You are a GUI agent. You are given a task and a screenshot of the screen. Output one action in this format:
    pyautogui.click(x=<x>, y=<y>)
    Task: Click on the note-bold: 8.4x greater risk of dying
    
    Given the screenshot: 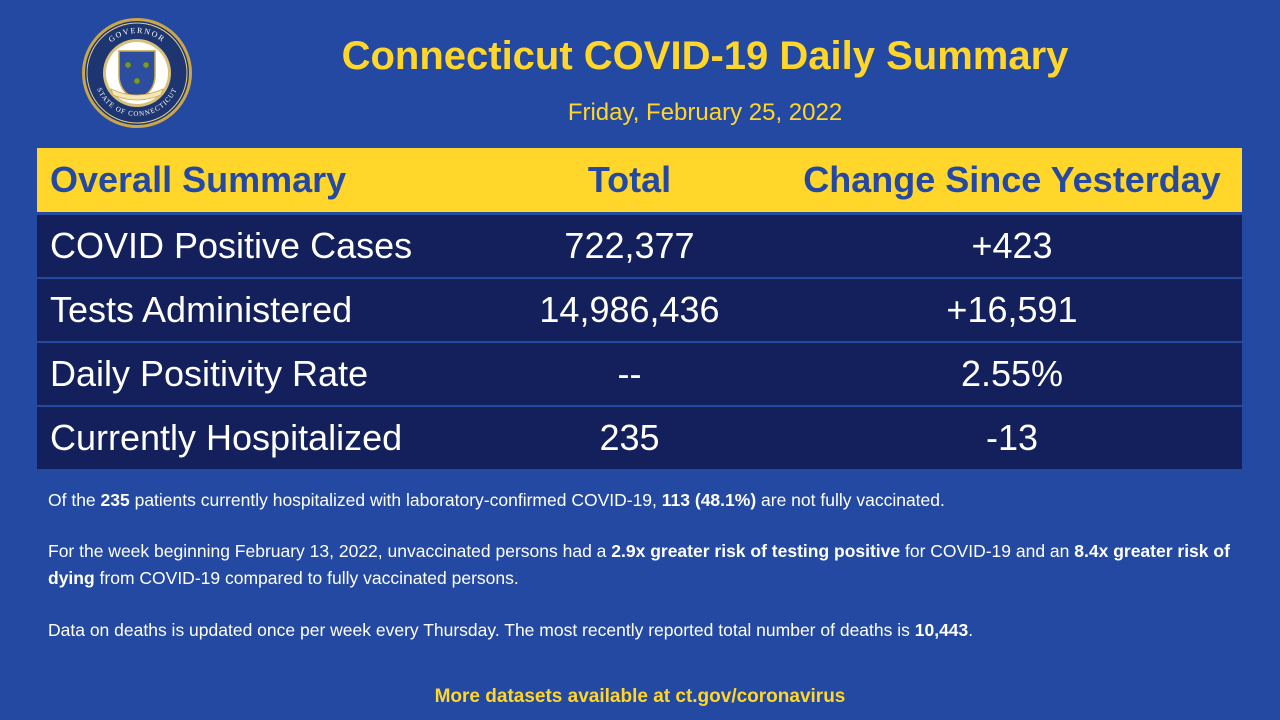 What is the action you would take?
    pyautogui.click(x=639, y=564)
    